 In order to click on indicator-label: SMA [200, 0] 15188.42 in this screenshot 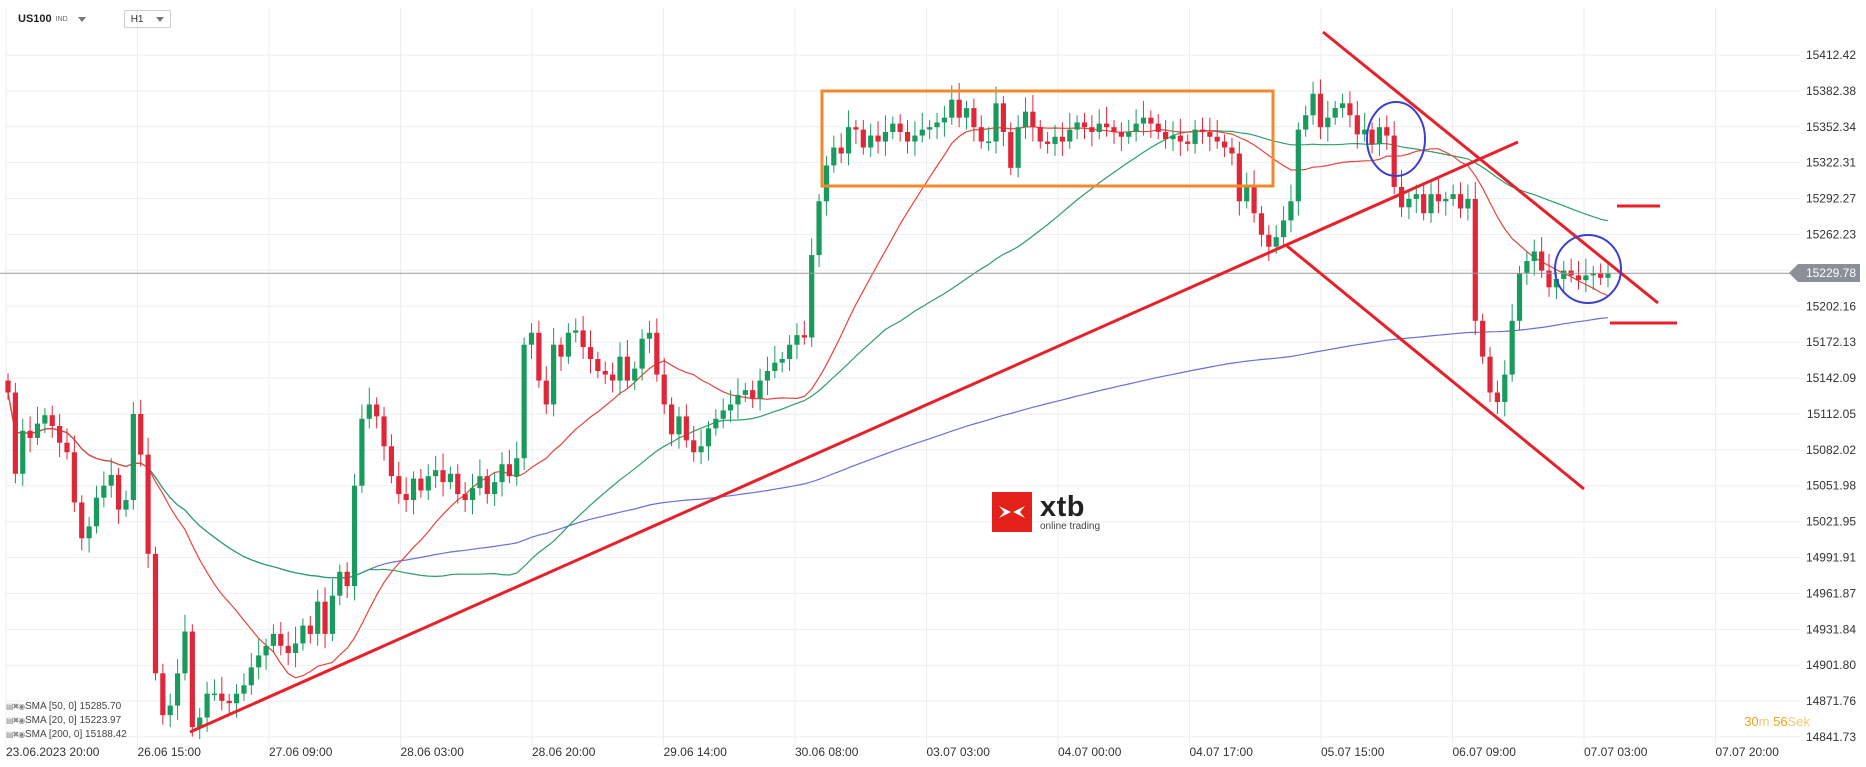, I will do `click(76, 734)`.